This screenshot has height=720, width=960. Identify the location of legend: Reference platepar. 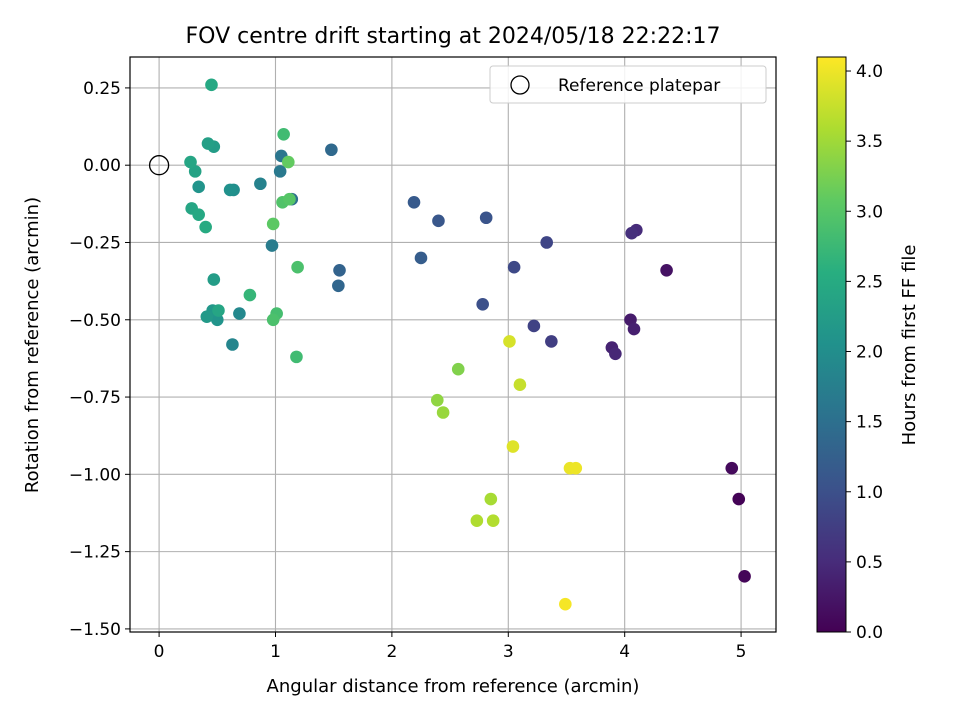
(628, 84).